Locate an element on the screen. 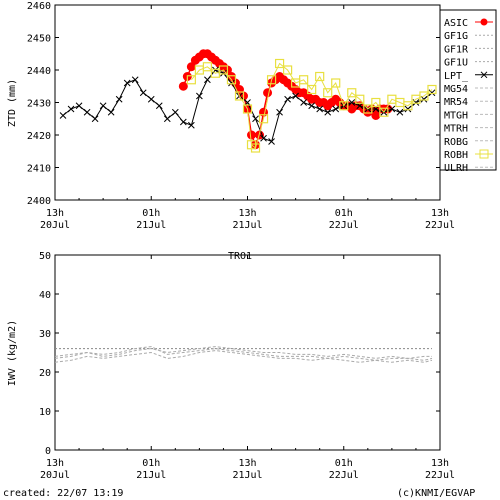 The image size is (500, 500). ztd-ytick-label: 2440 is located at coordinates (39, 71).